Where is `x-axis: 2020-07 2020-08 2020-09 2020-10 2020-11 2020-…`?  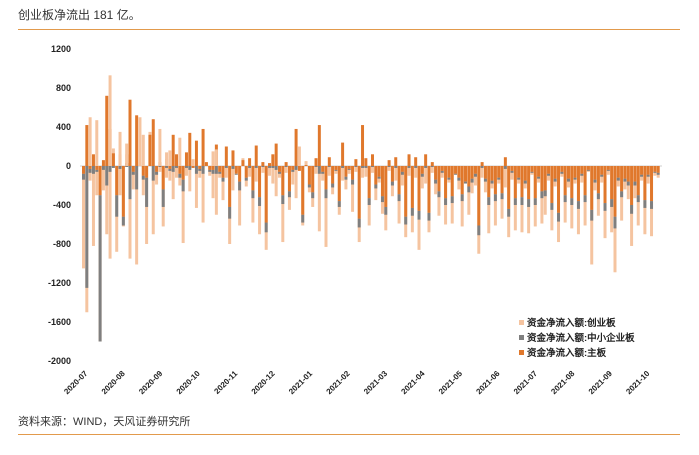
x-axis: 2020-07 2020-08 2020-09 2020-10 2020-11 2020-… is located at coordinates (357, 383).